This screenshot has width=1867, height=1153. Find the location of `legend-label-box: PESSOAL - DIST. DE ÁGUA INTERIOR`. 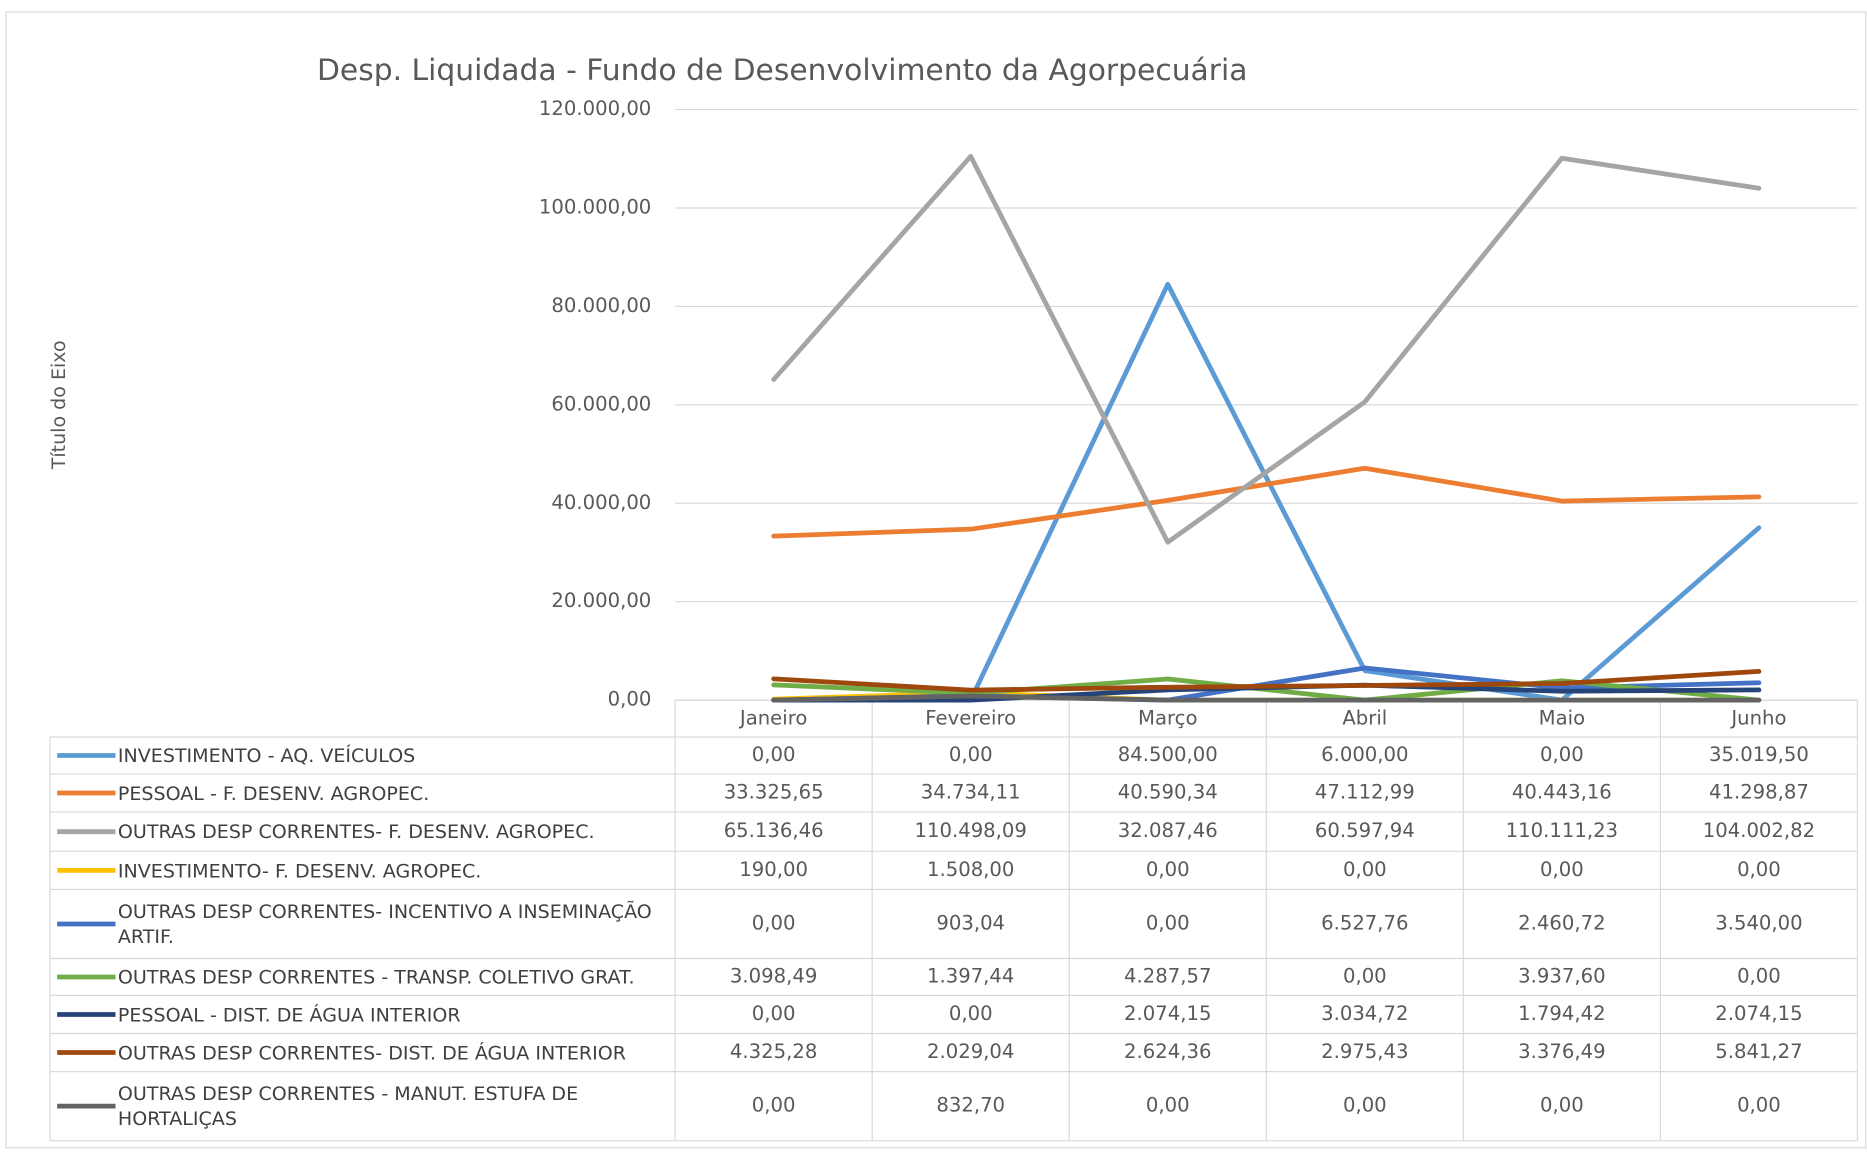

legend-label-box: PESSOAL - DIST. DE ÁGUA INTERIOR is located at coordinates (289, 1014).